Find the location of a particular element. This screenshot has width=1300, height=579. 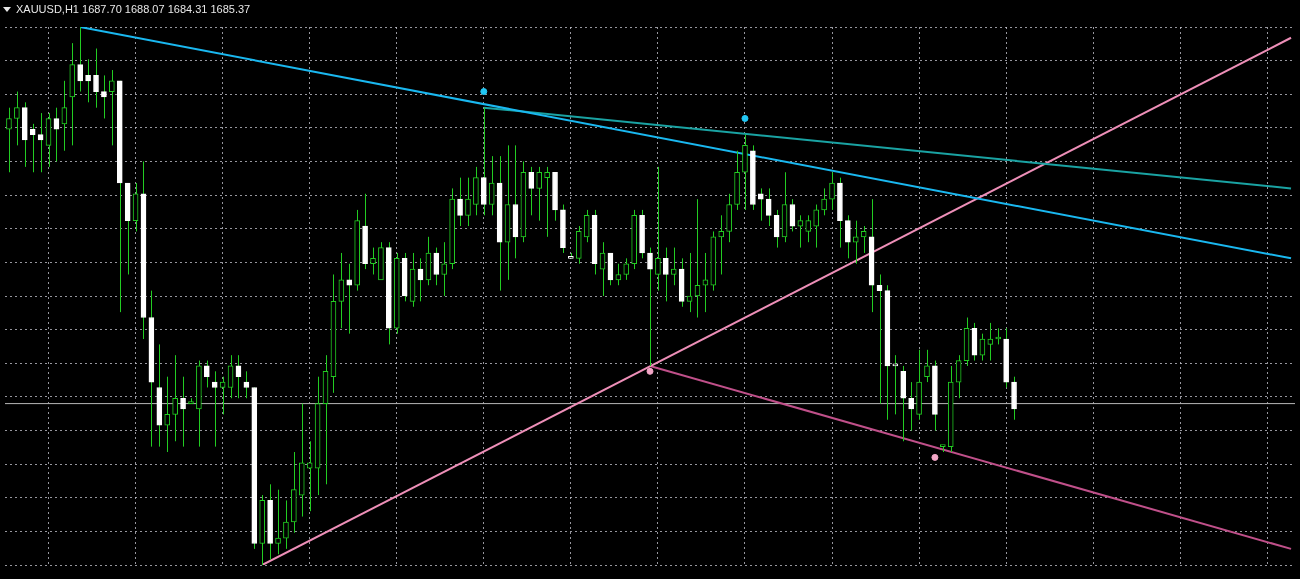

chart-title: XAUUSD,H1 1687.70 1688.07 1684.31 1685.37 is located at coordinates (133, 9).